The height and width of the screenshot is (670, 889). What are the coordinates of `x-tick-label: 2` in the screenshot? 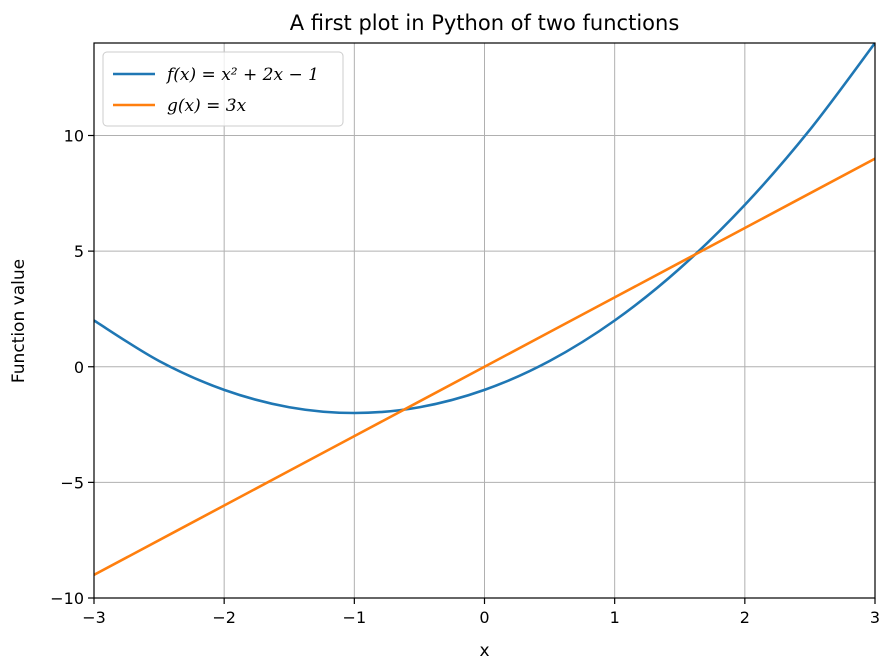 It's located at (745, 617).